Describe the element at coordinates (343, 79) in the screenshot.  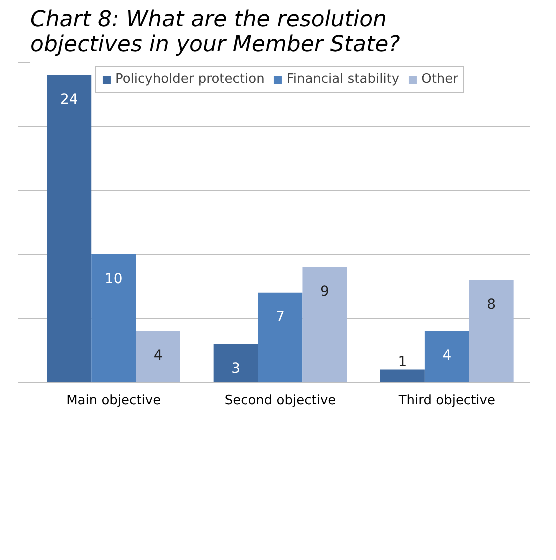
I see `legend-label: Financial stability` at that location.